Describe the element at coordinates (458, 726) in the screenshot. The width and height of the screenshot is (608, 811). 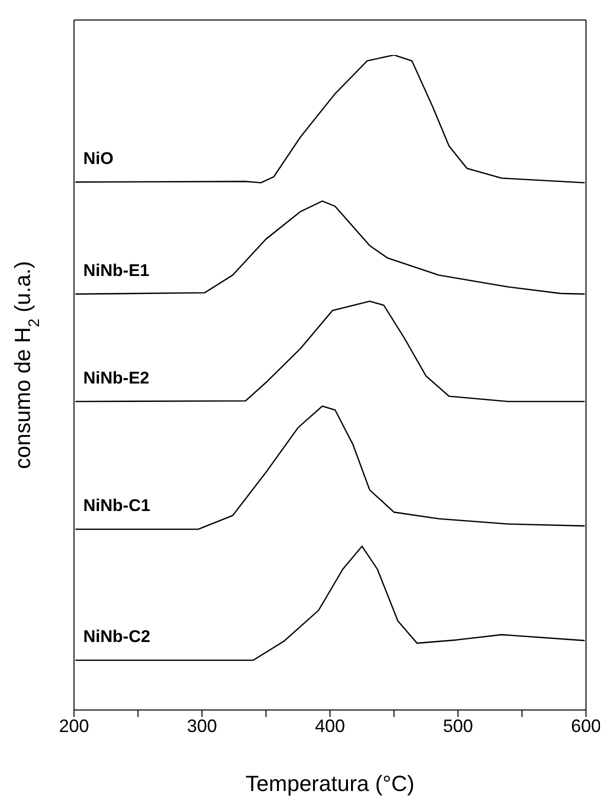
I see `x-tick-label: 500` at that location.